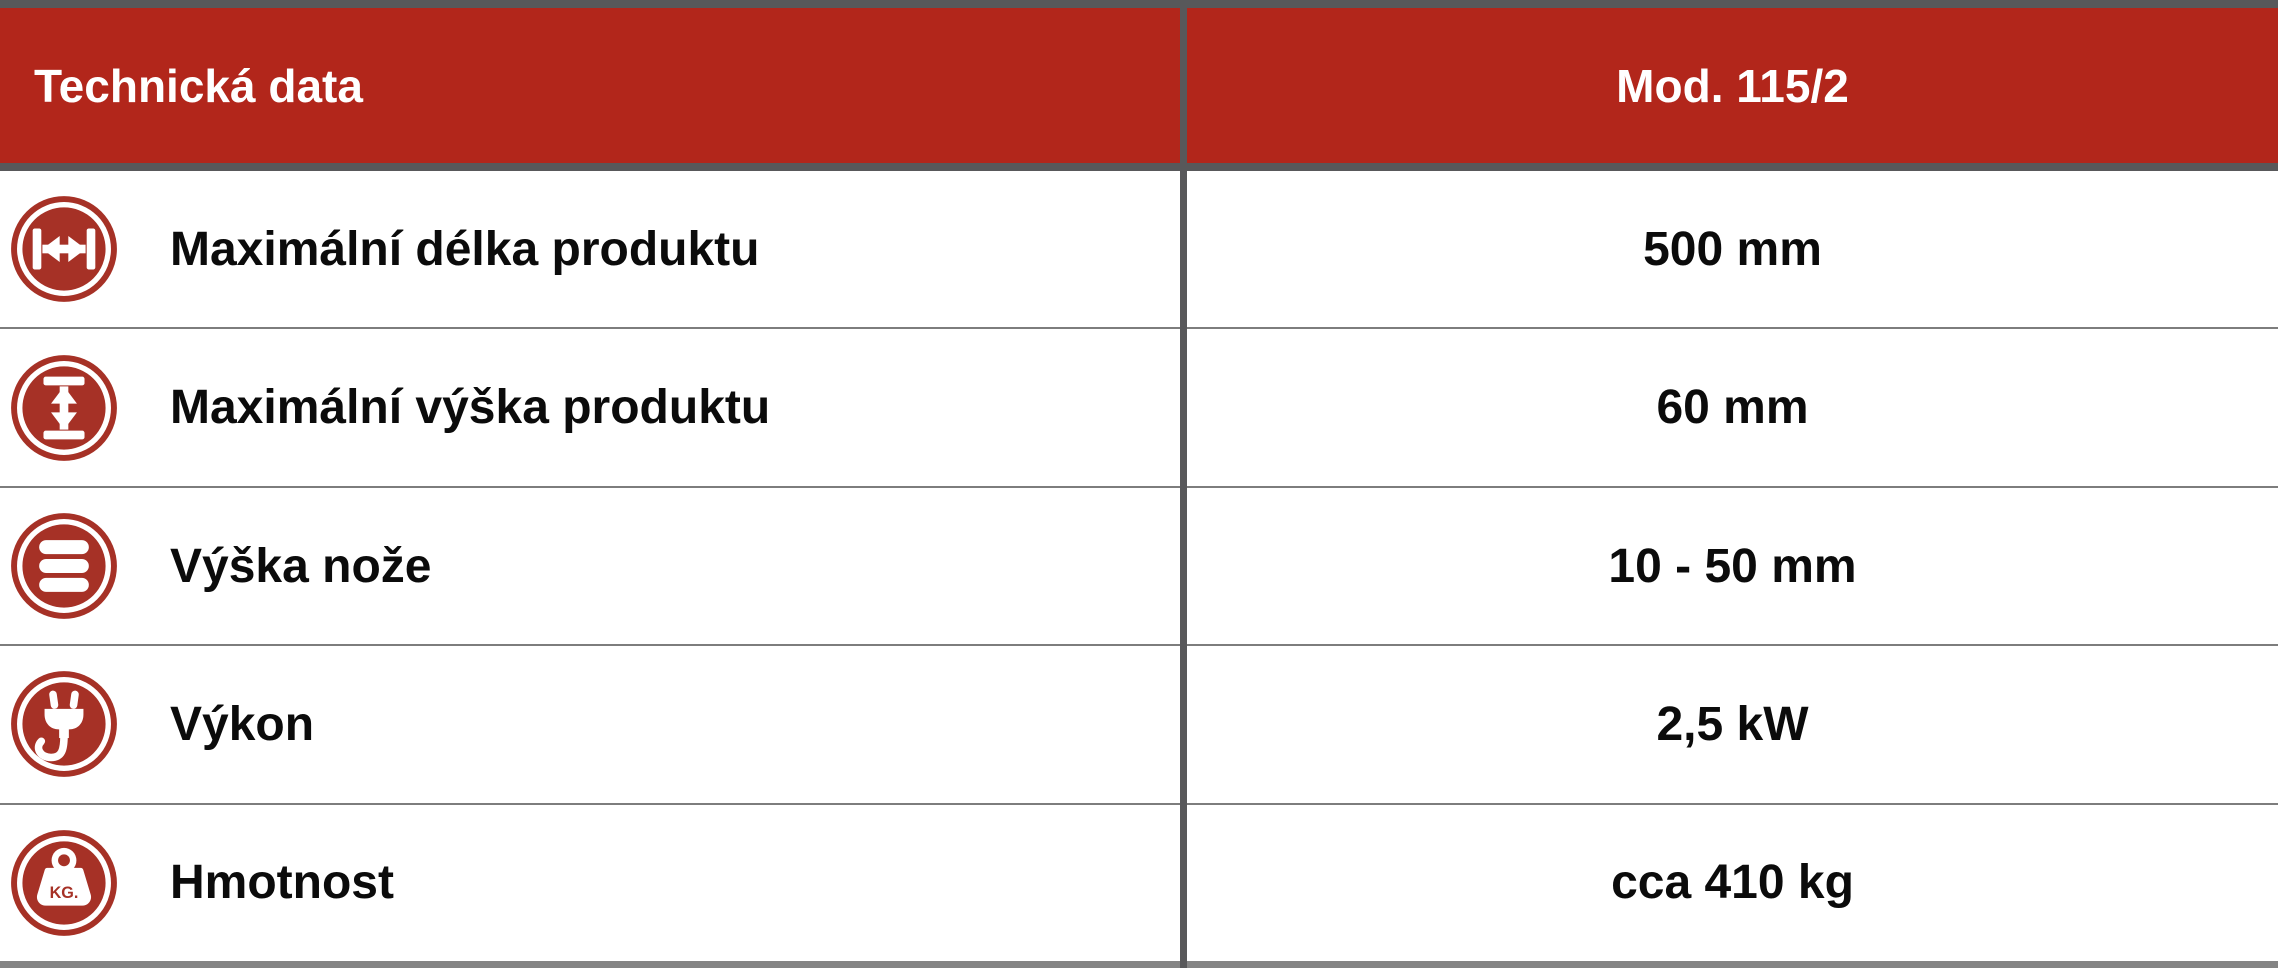 The width and height of the screenshot is (2278, 968). Describe the element at coordinates (1732, 408) in the screenshot. I see `row-value: 60 mm` at that location.